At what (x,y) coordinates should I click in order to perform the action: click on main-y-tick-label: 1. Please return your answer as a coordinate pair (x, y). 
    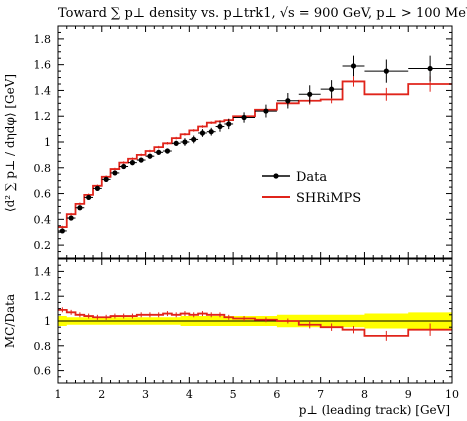
    Looking at the image, I should click on (47, 142).